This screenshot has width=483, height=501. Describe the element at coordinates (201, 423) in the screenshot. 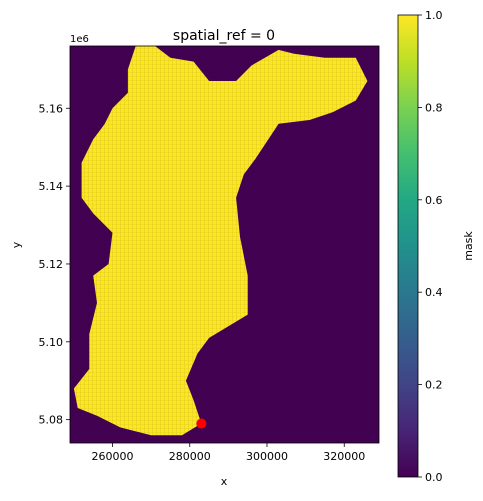

I see `point-marker` at that location.